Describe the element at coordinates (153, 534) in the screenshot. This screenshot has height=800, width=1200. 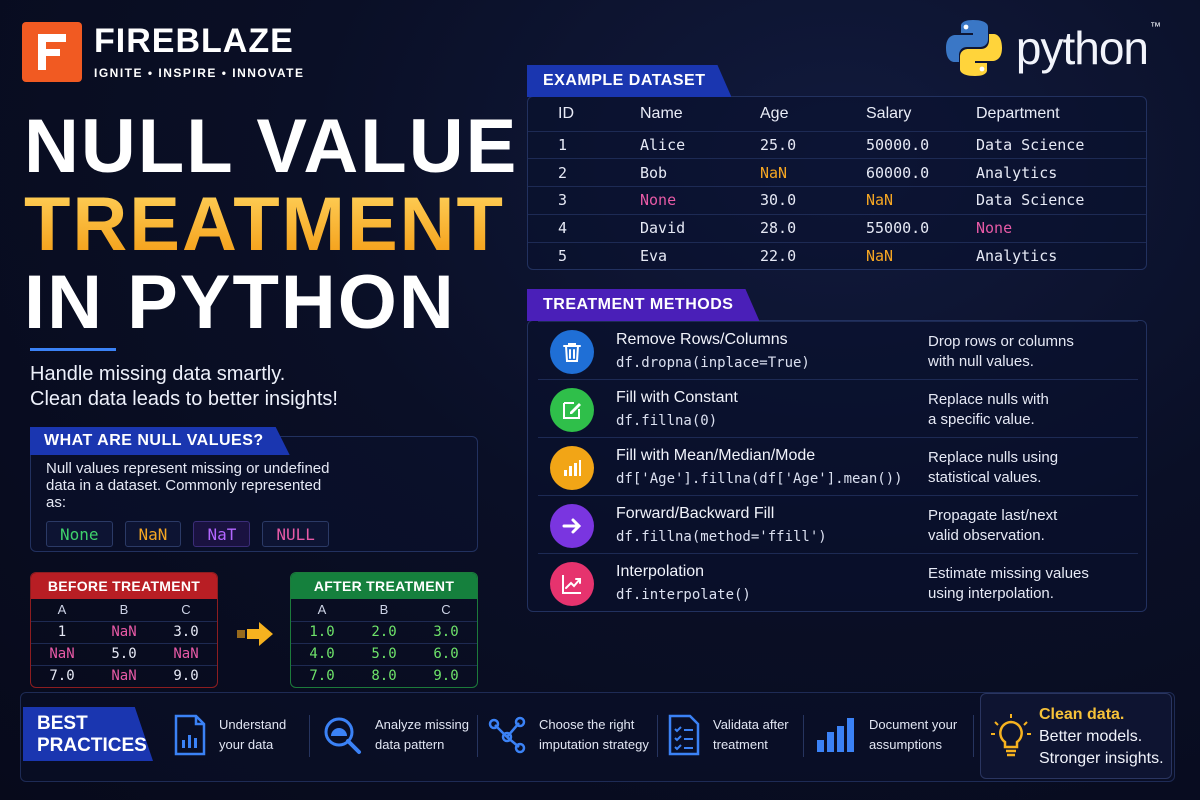
I see `chip-nan: NaN` at that location.